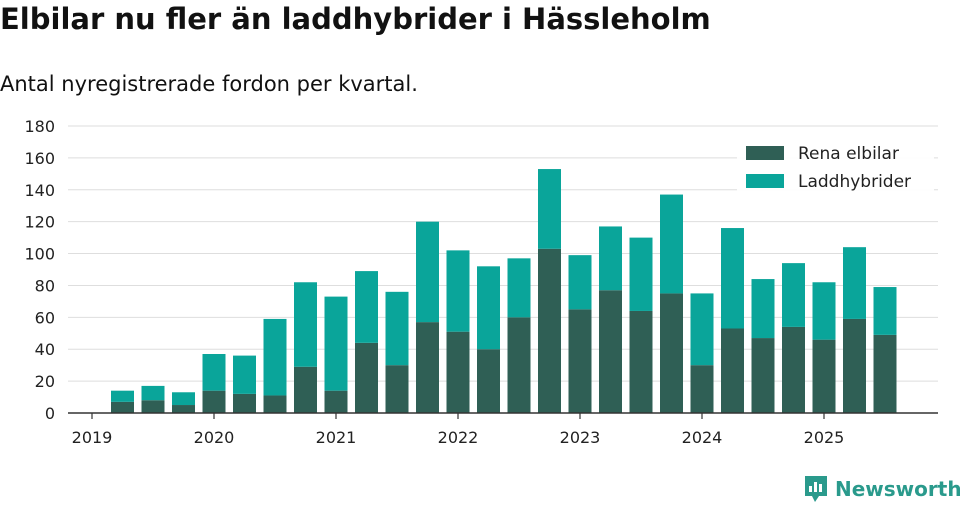  I want to click on y-tick-label: 120, so click(39, 222).